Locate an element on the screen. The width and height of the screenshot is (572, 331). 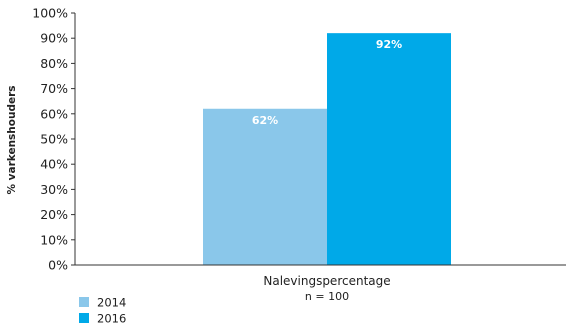
bar-value-label-2014: 62% is located at coordinates (265, 120).